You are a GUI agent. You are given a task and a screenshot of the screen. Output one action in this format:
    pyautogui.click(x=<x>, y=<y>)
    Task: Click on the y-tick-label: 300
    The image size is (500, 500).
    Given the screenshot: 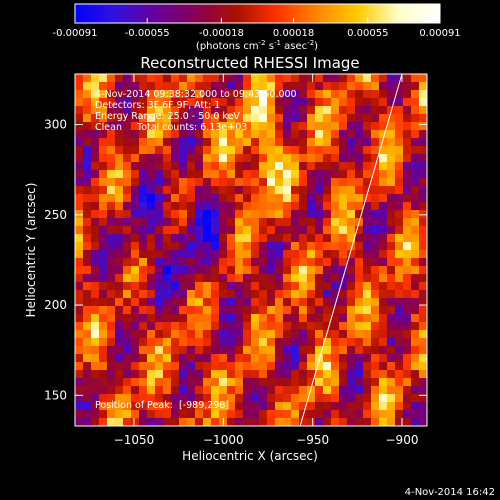 What is the action you would take?
    pyautogui.click(x=55, y=125)
    